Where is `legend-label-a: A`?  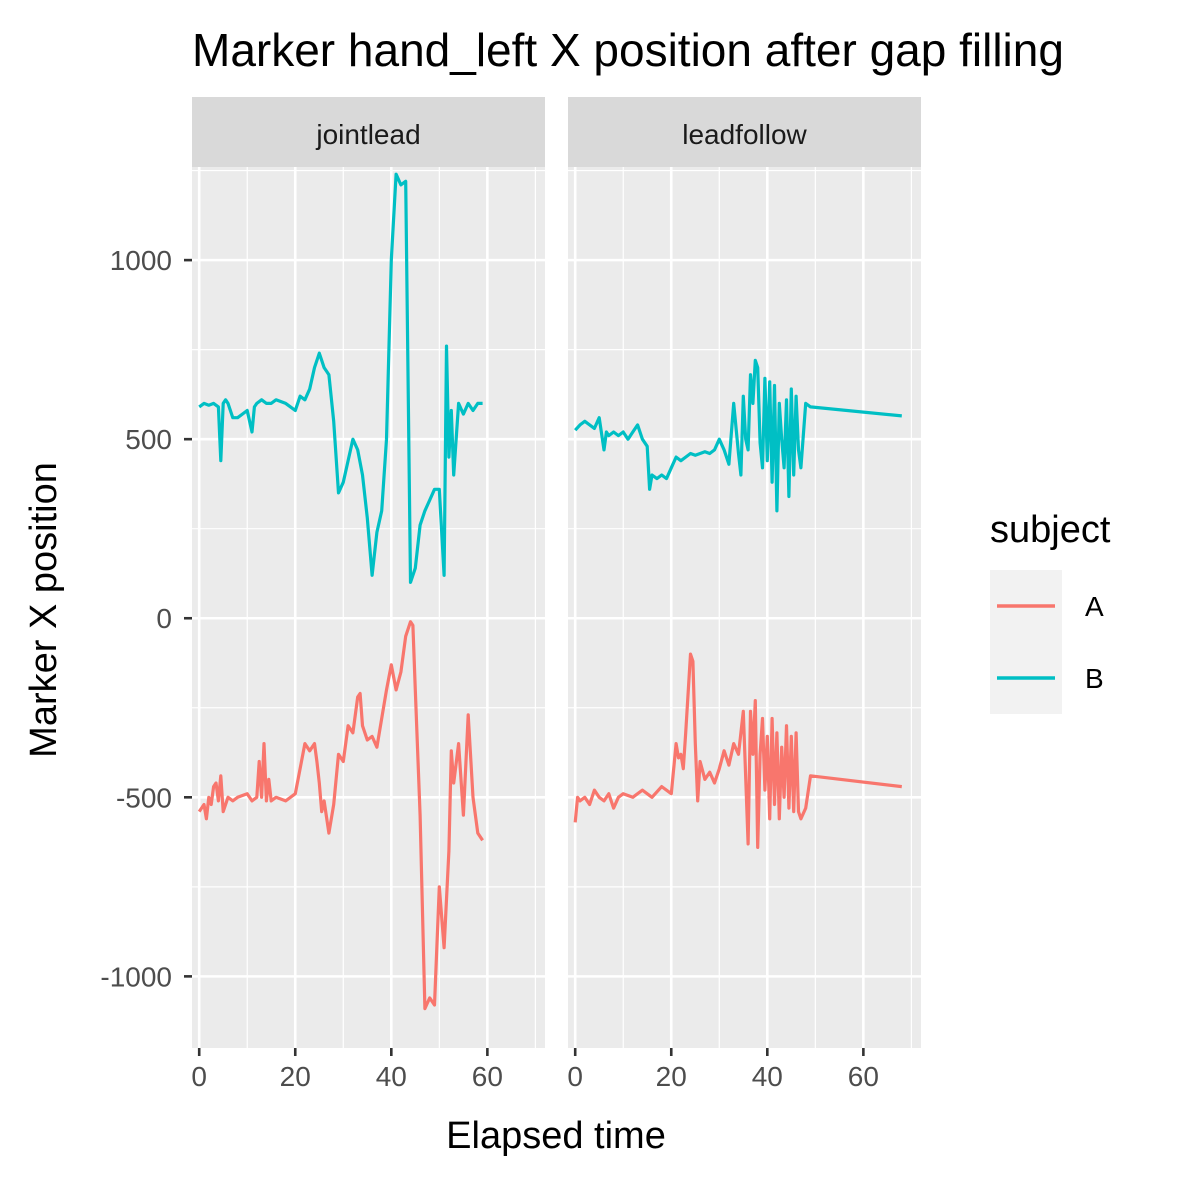
legend-label-a: A is located at coordinates (1094, 606).